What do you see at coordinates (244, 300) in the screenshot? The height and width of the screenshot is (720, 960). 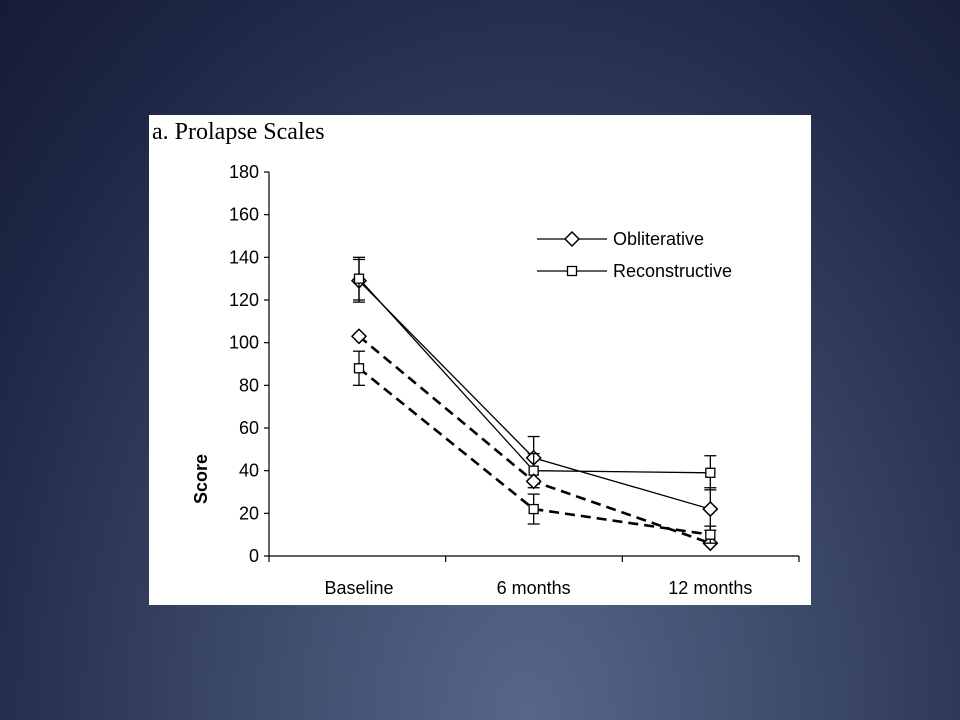 I see `y-tick-label: 120` at bounding box center [244, 300].